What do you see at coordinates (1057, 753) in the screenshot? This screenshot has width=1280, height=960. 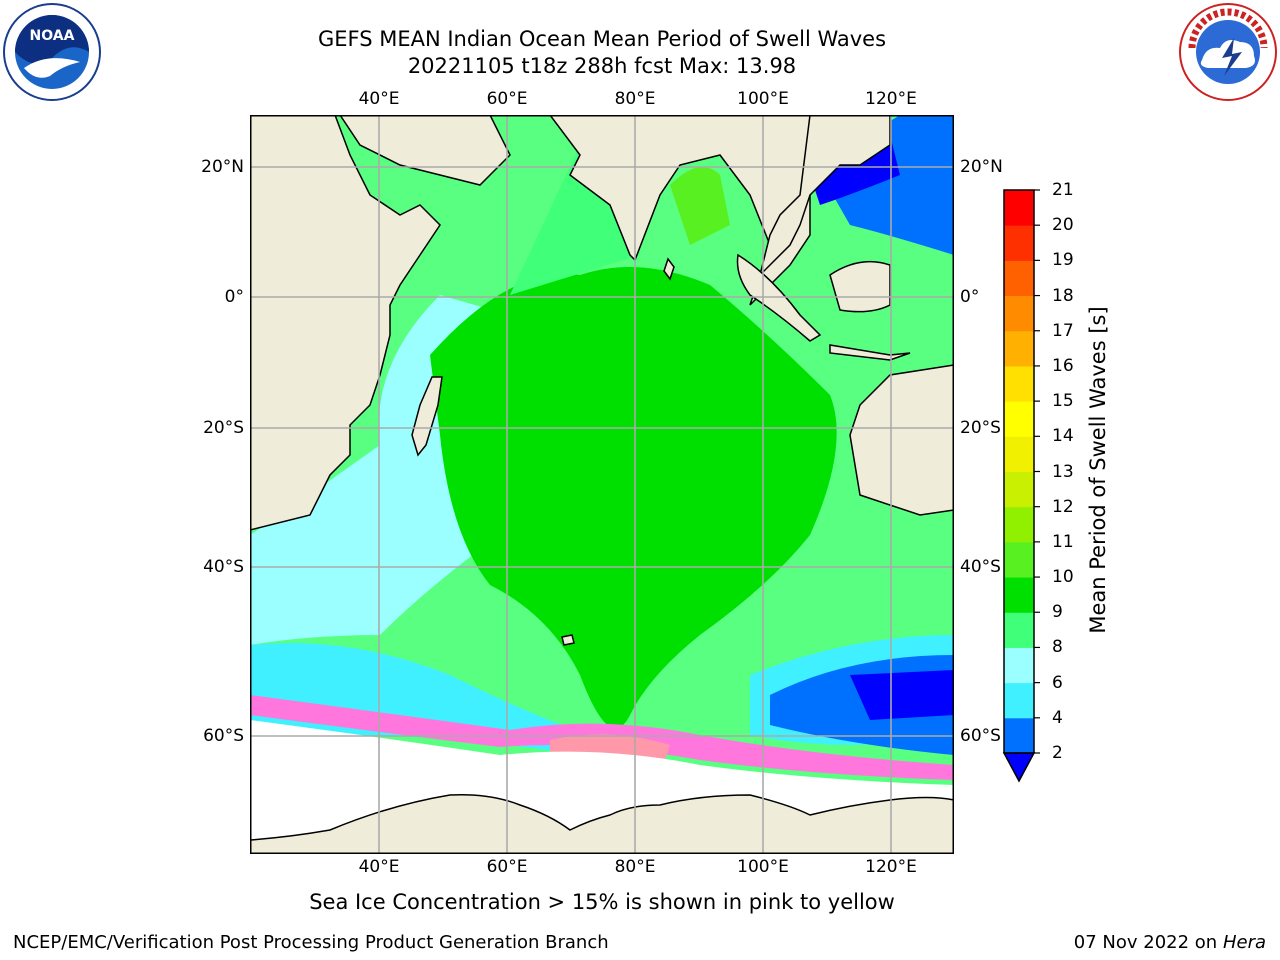 I see `colorbar-tick-label: 2` at bounding box center [1057, 753].